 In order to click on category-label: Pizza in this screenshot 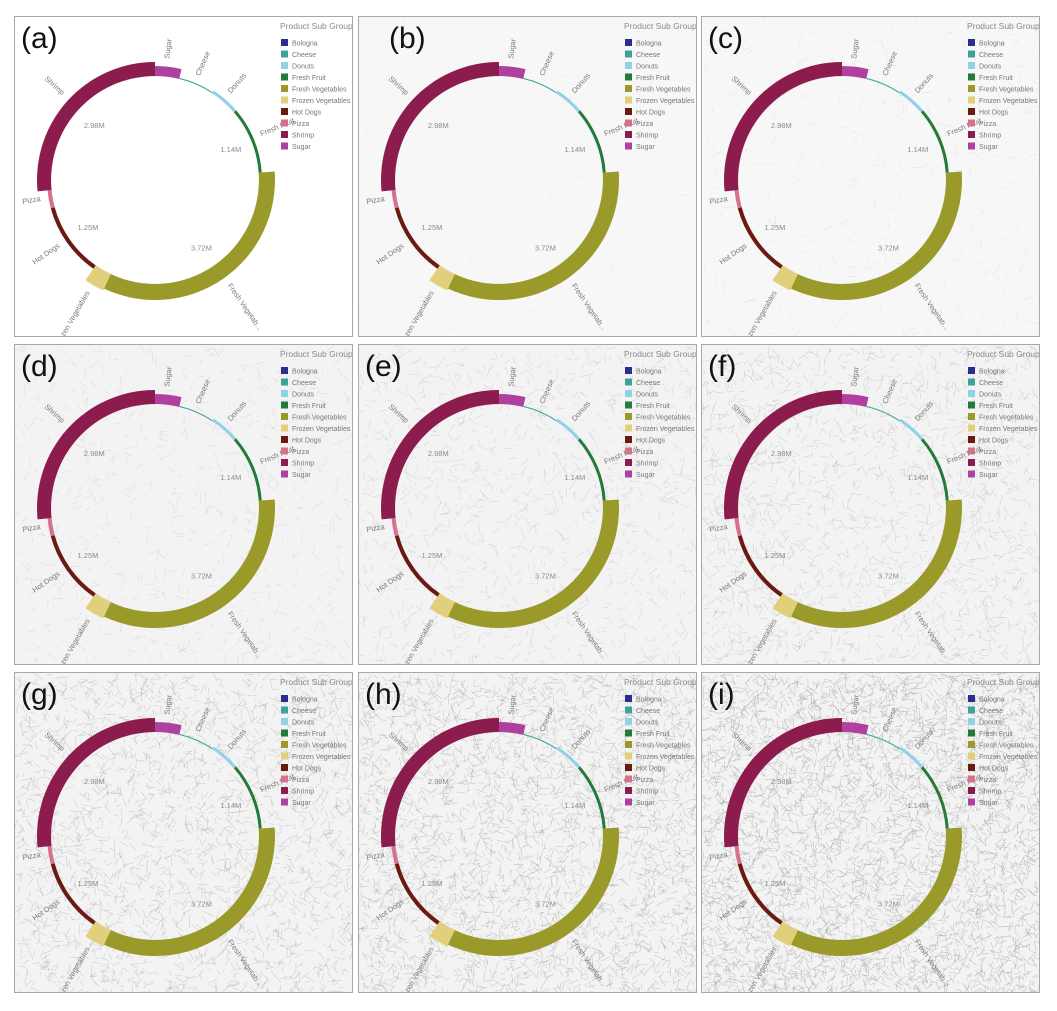, I will do `click(719, 528)`.